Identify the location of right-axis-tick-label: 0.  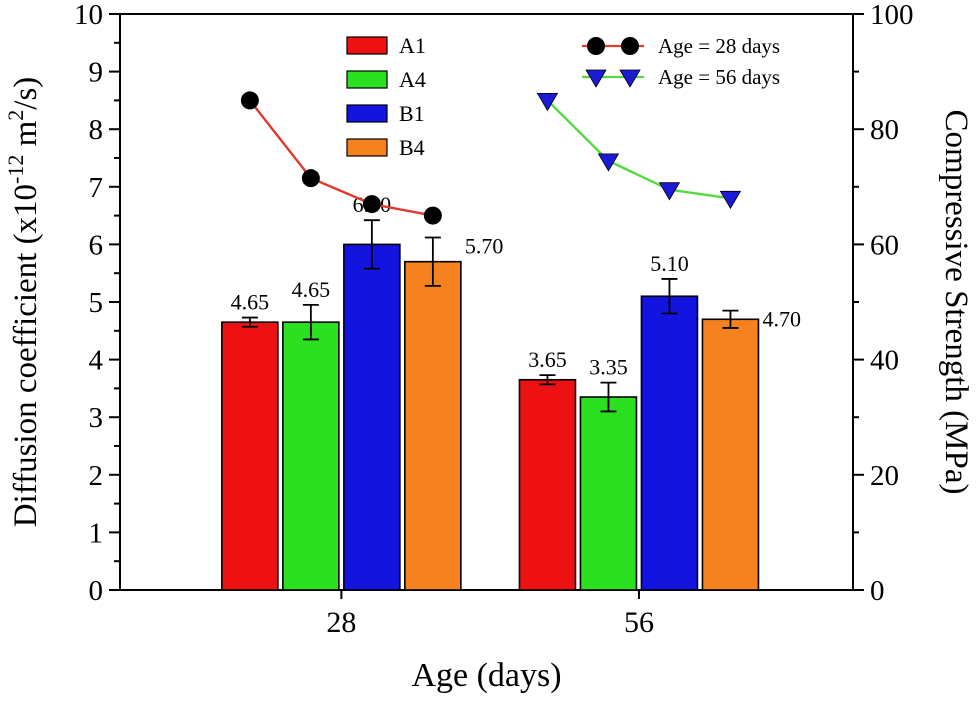
(877, 591).